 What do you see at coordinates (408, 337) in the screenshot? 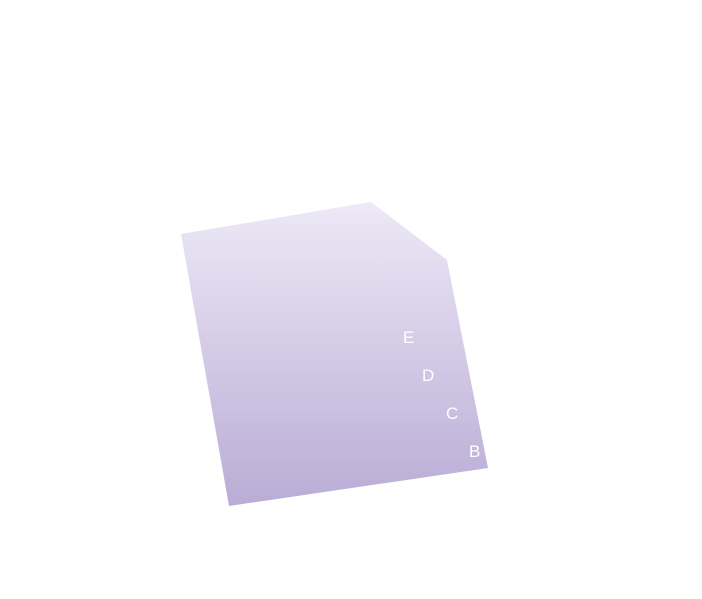
I see `label-e: E` at bounding box center [408, 337].